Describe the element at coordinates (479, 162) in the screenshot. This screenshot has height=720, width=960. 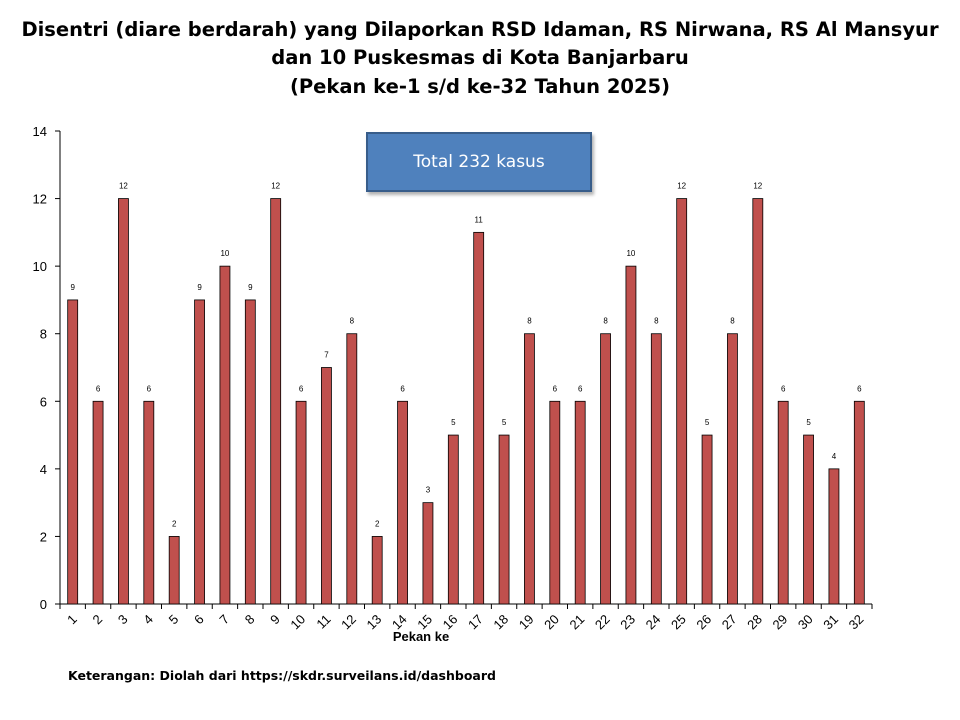
I see `total-cases-annotation: Total 232 kasus` at that location.